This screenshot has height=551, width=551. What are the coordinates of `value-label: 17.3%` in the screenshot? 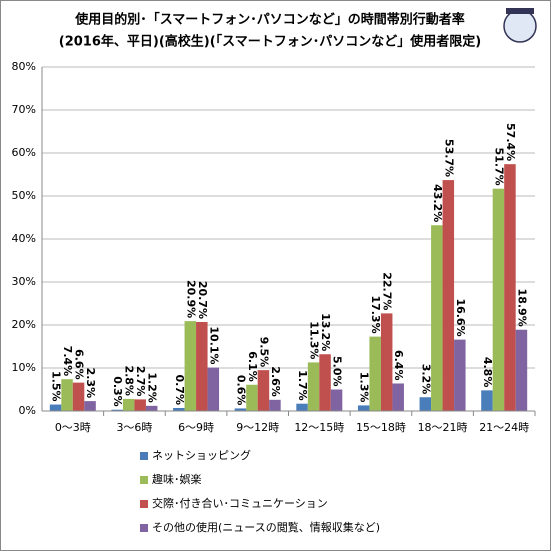 It's located at (375, 314).